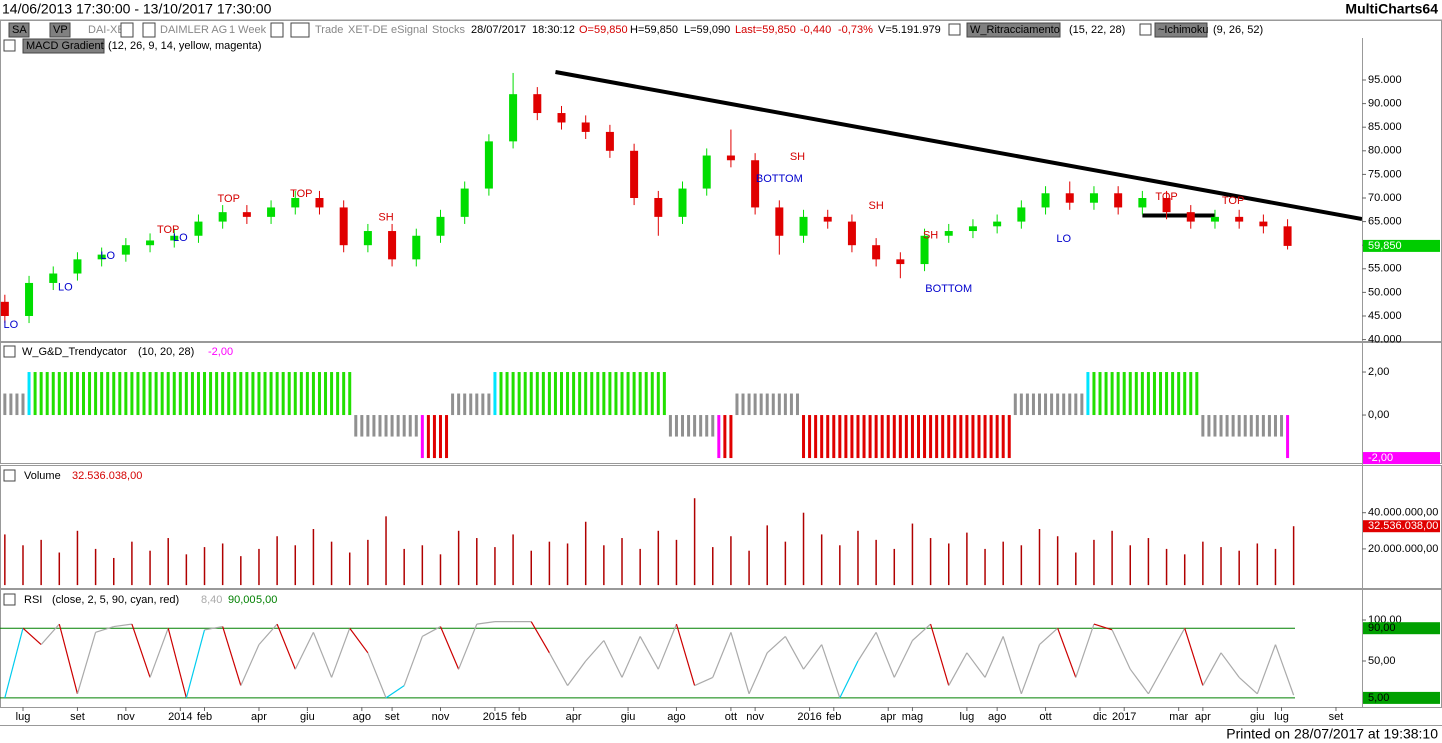  What do you see at coordinates (242, 600) in the screenshot?
I see `level-value: 90,00` at bounding box center [242, 600].